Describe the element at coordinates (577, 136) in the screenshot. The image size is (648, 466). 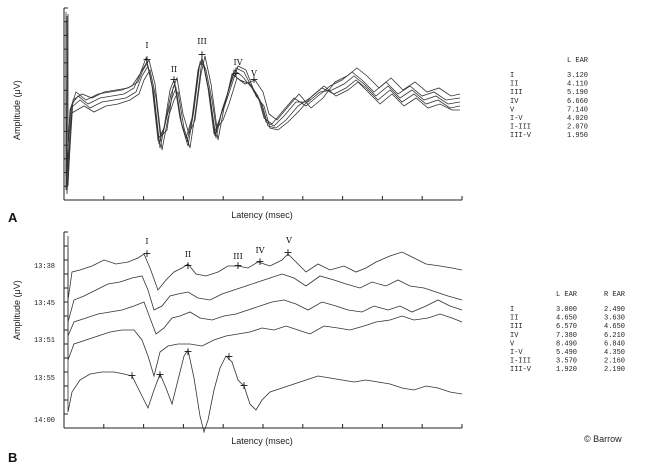
I see `panel-a-table-cell: 1.950` at that location.